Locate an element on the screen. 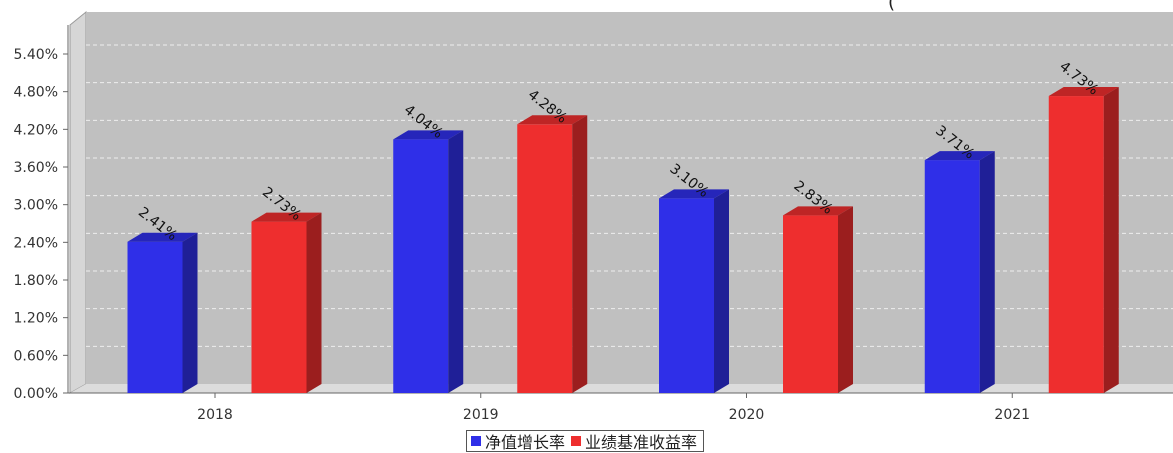 This screenshot has width=1173, height=453. plot-floor is located at coordinates (621, 388).